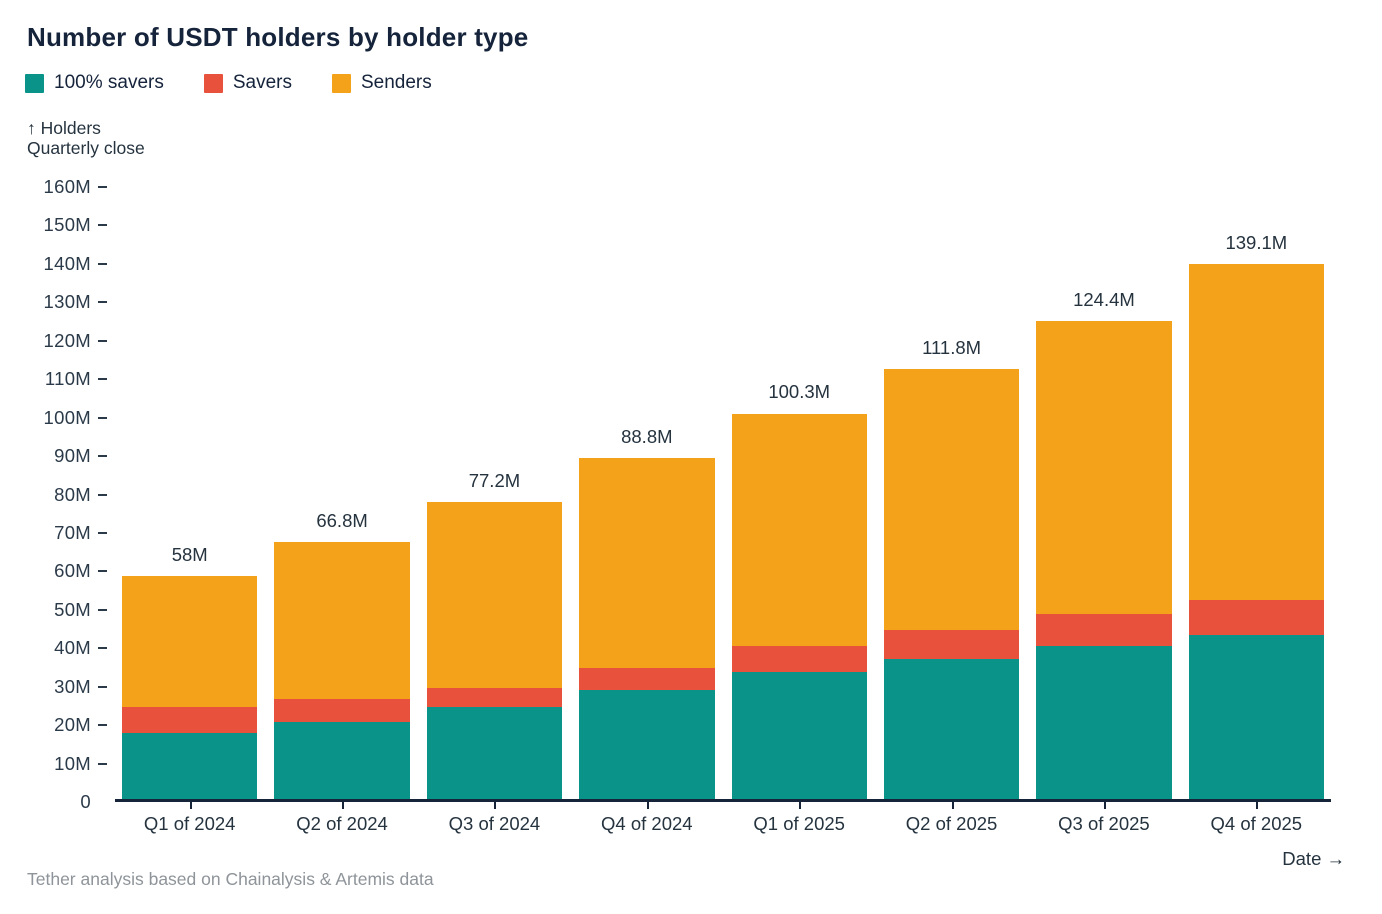 The height and width of the screenshot is (914, 1382). I want to click on y-tick-10M: 10M, so click(53, 764).